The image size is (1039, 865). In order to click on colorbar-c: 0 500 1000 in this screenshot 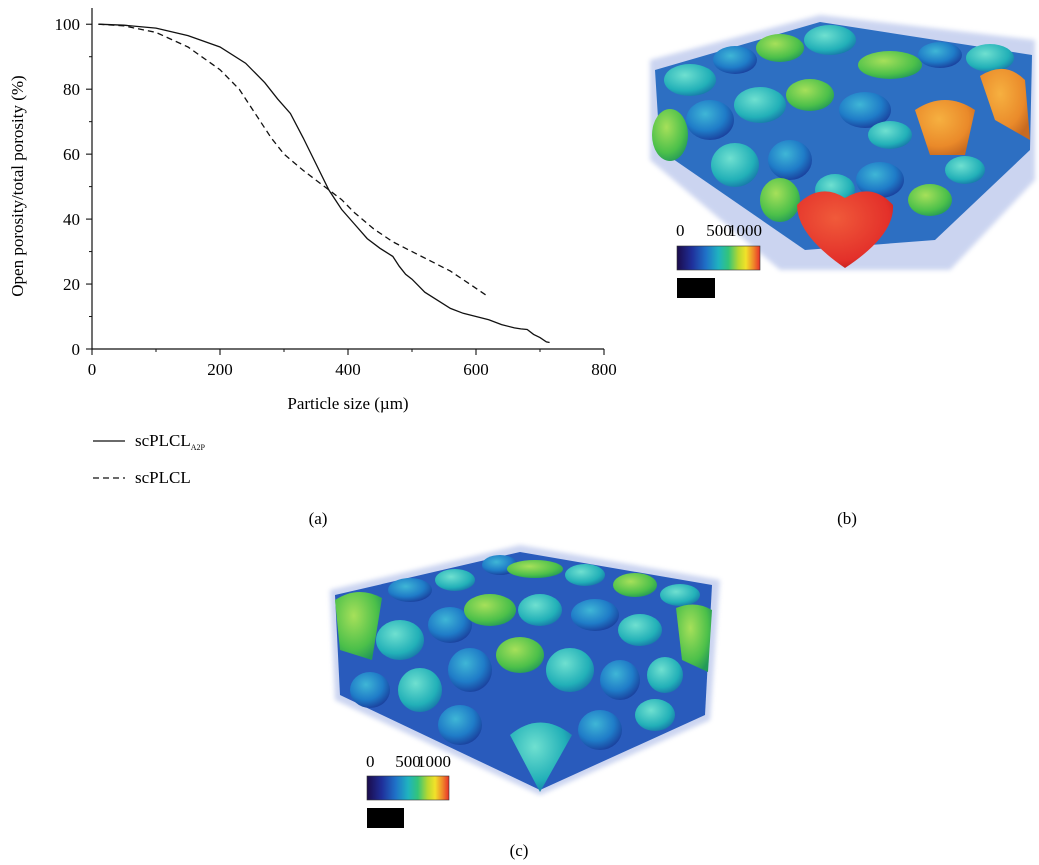, I will do `click(408, 790)`.